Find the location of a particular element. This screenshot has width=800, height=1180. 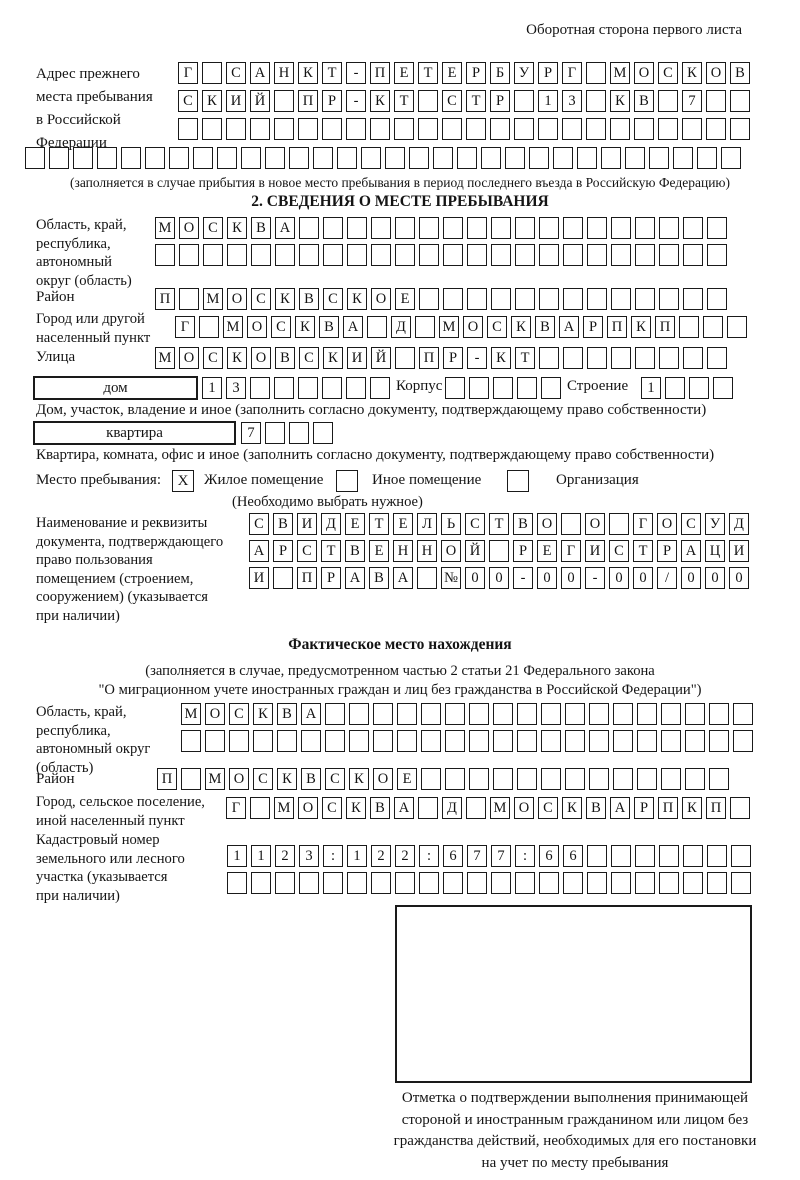

apartment-field-label: квартира is located at coordinates (134, 433).